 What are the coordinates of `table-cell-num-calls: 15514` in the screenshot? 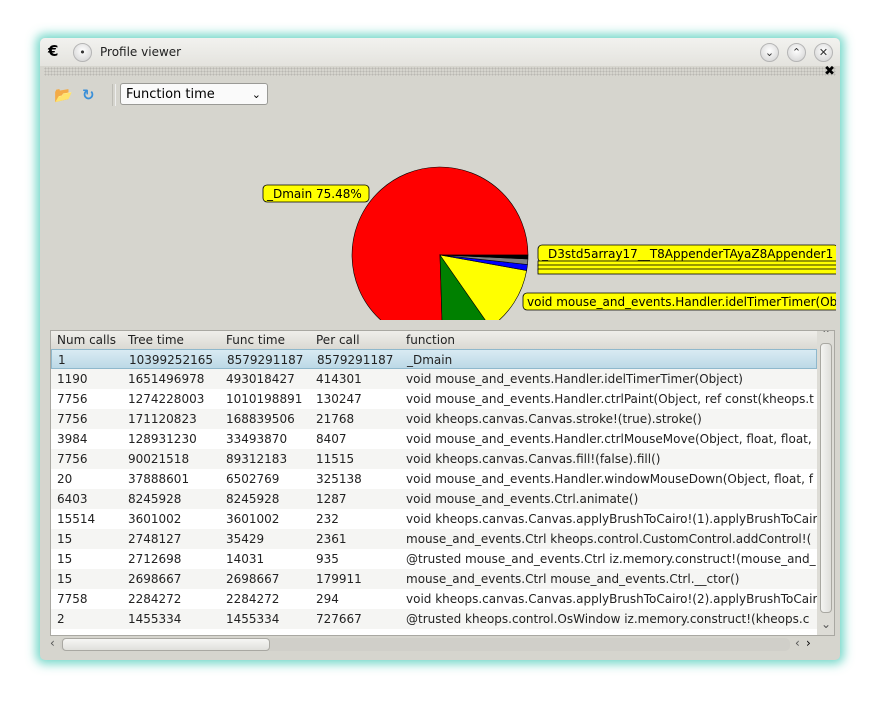 It's located at (76, 519).